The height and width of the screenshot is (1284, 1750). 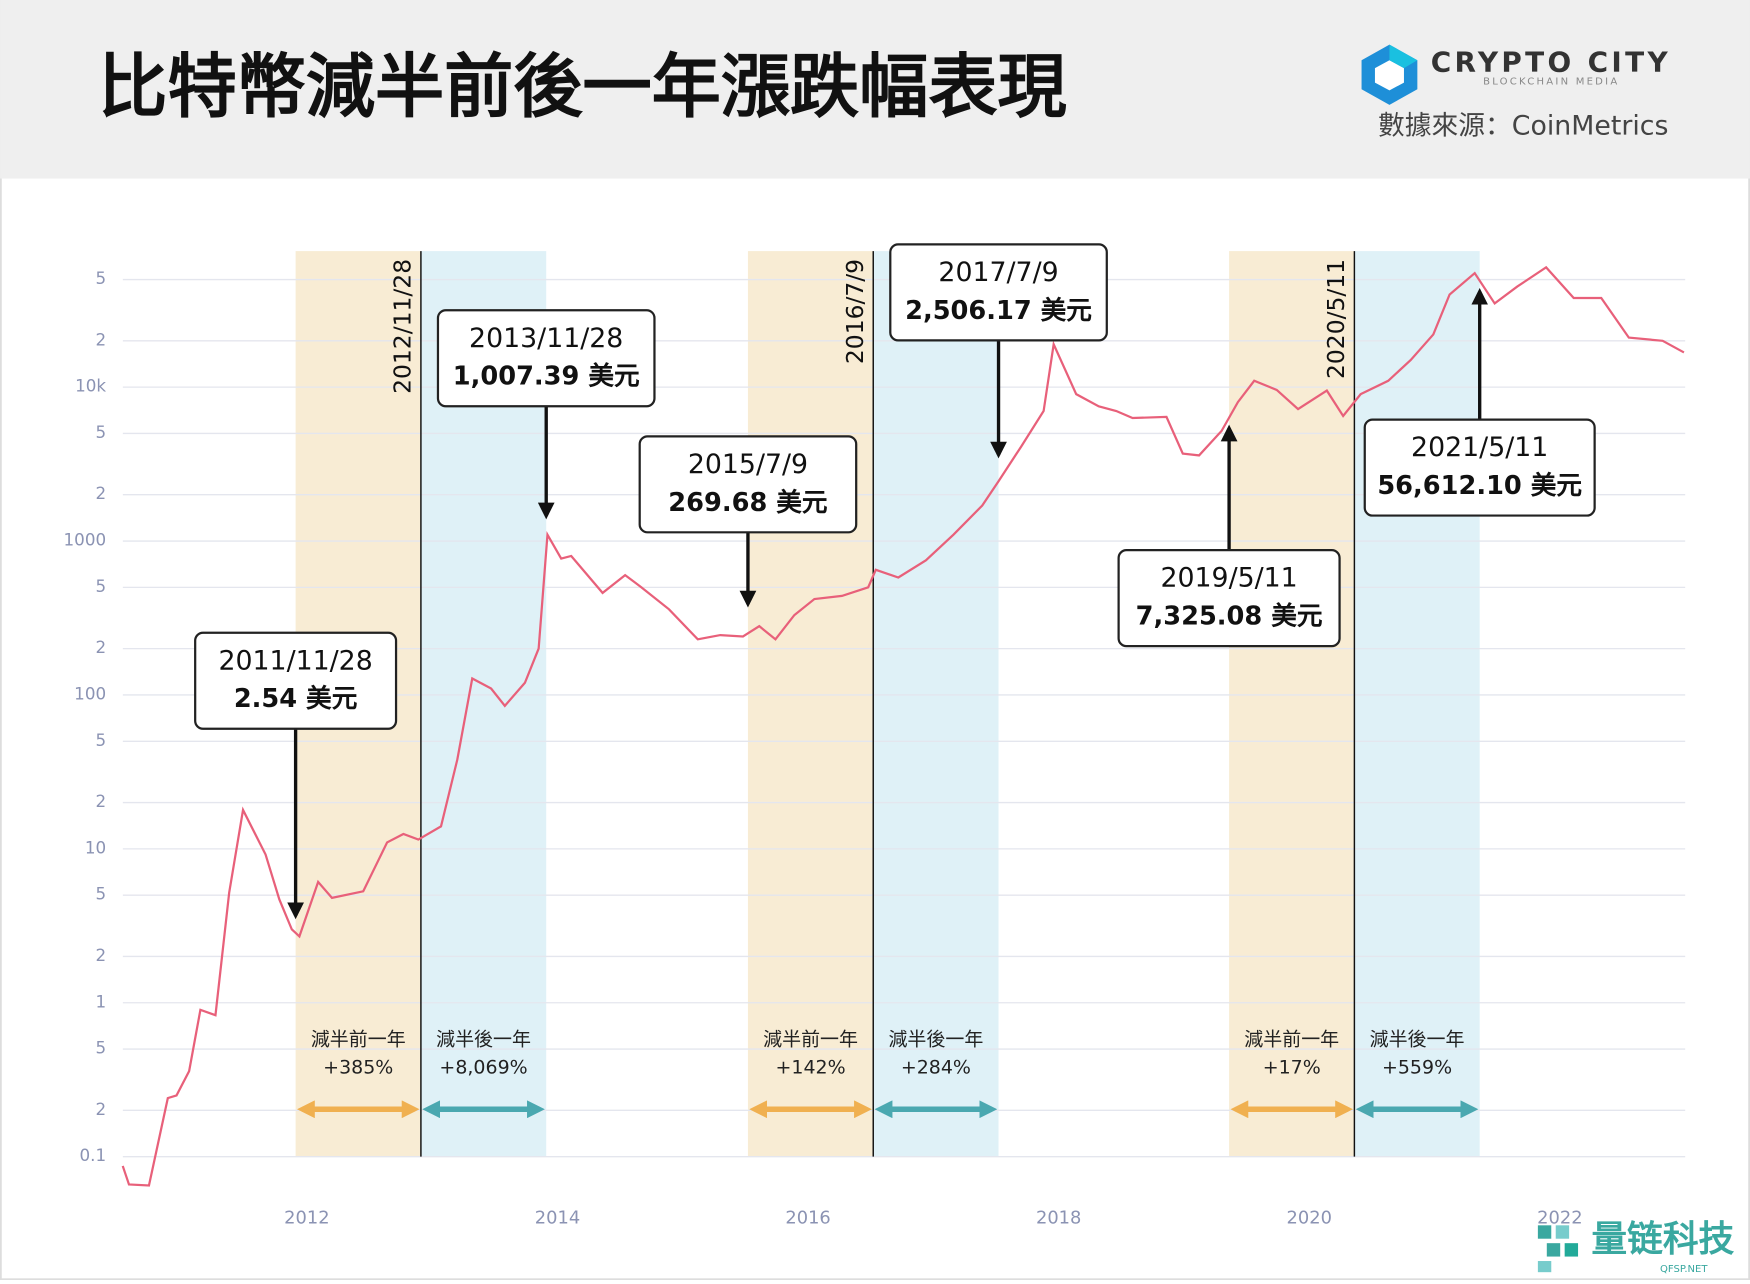 I want to click on y-tick-label: 100, so click(x=90, y=693).